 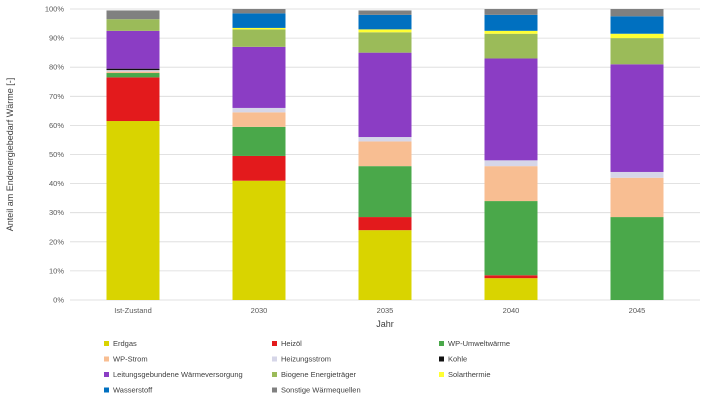 What do you see at coordinates (56, 212) in the screenshot?
I see `y-tick-label: 30%` at bounding box center [56, 212].